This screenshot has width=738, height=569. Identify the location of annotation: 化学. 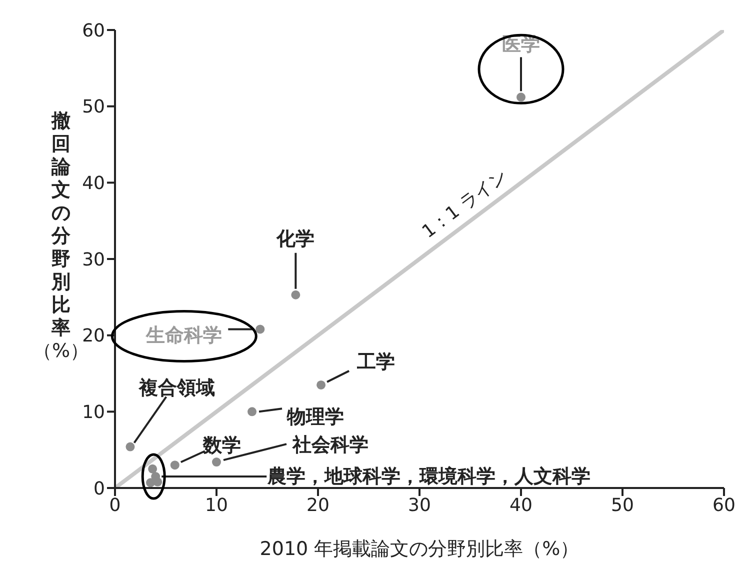
(295, 239).